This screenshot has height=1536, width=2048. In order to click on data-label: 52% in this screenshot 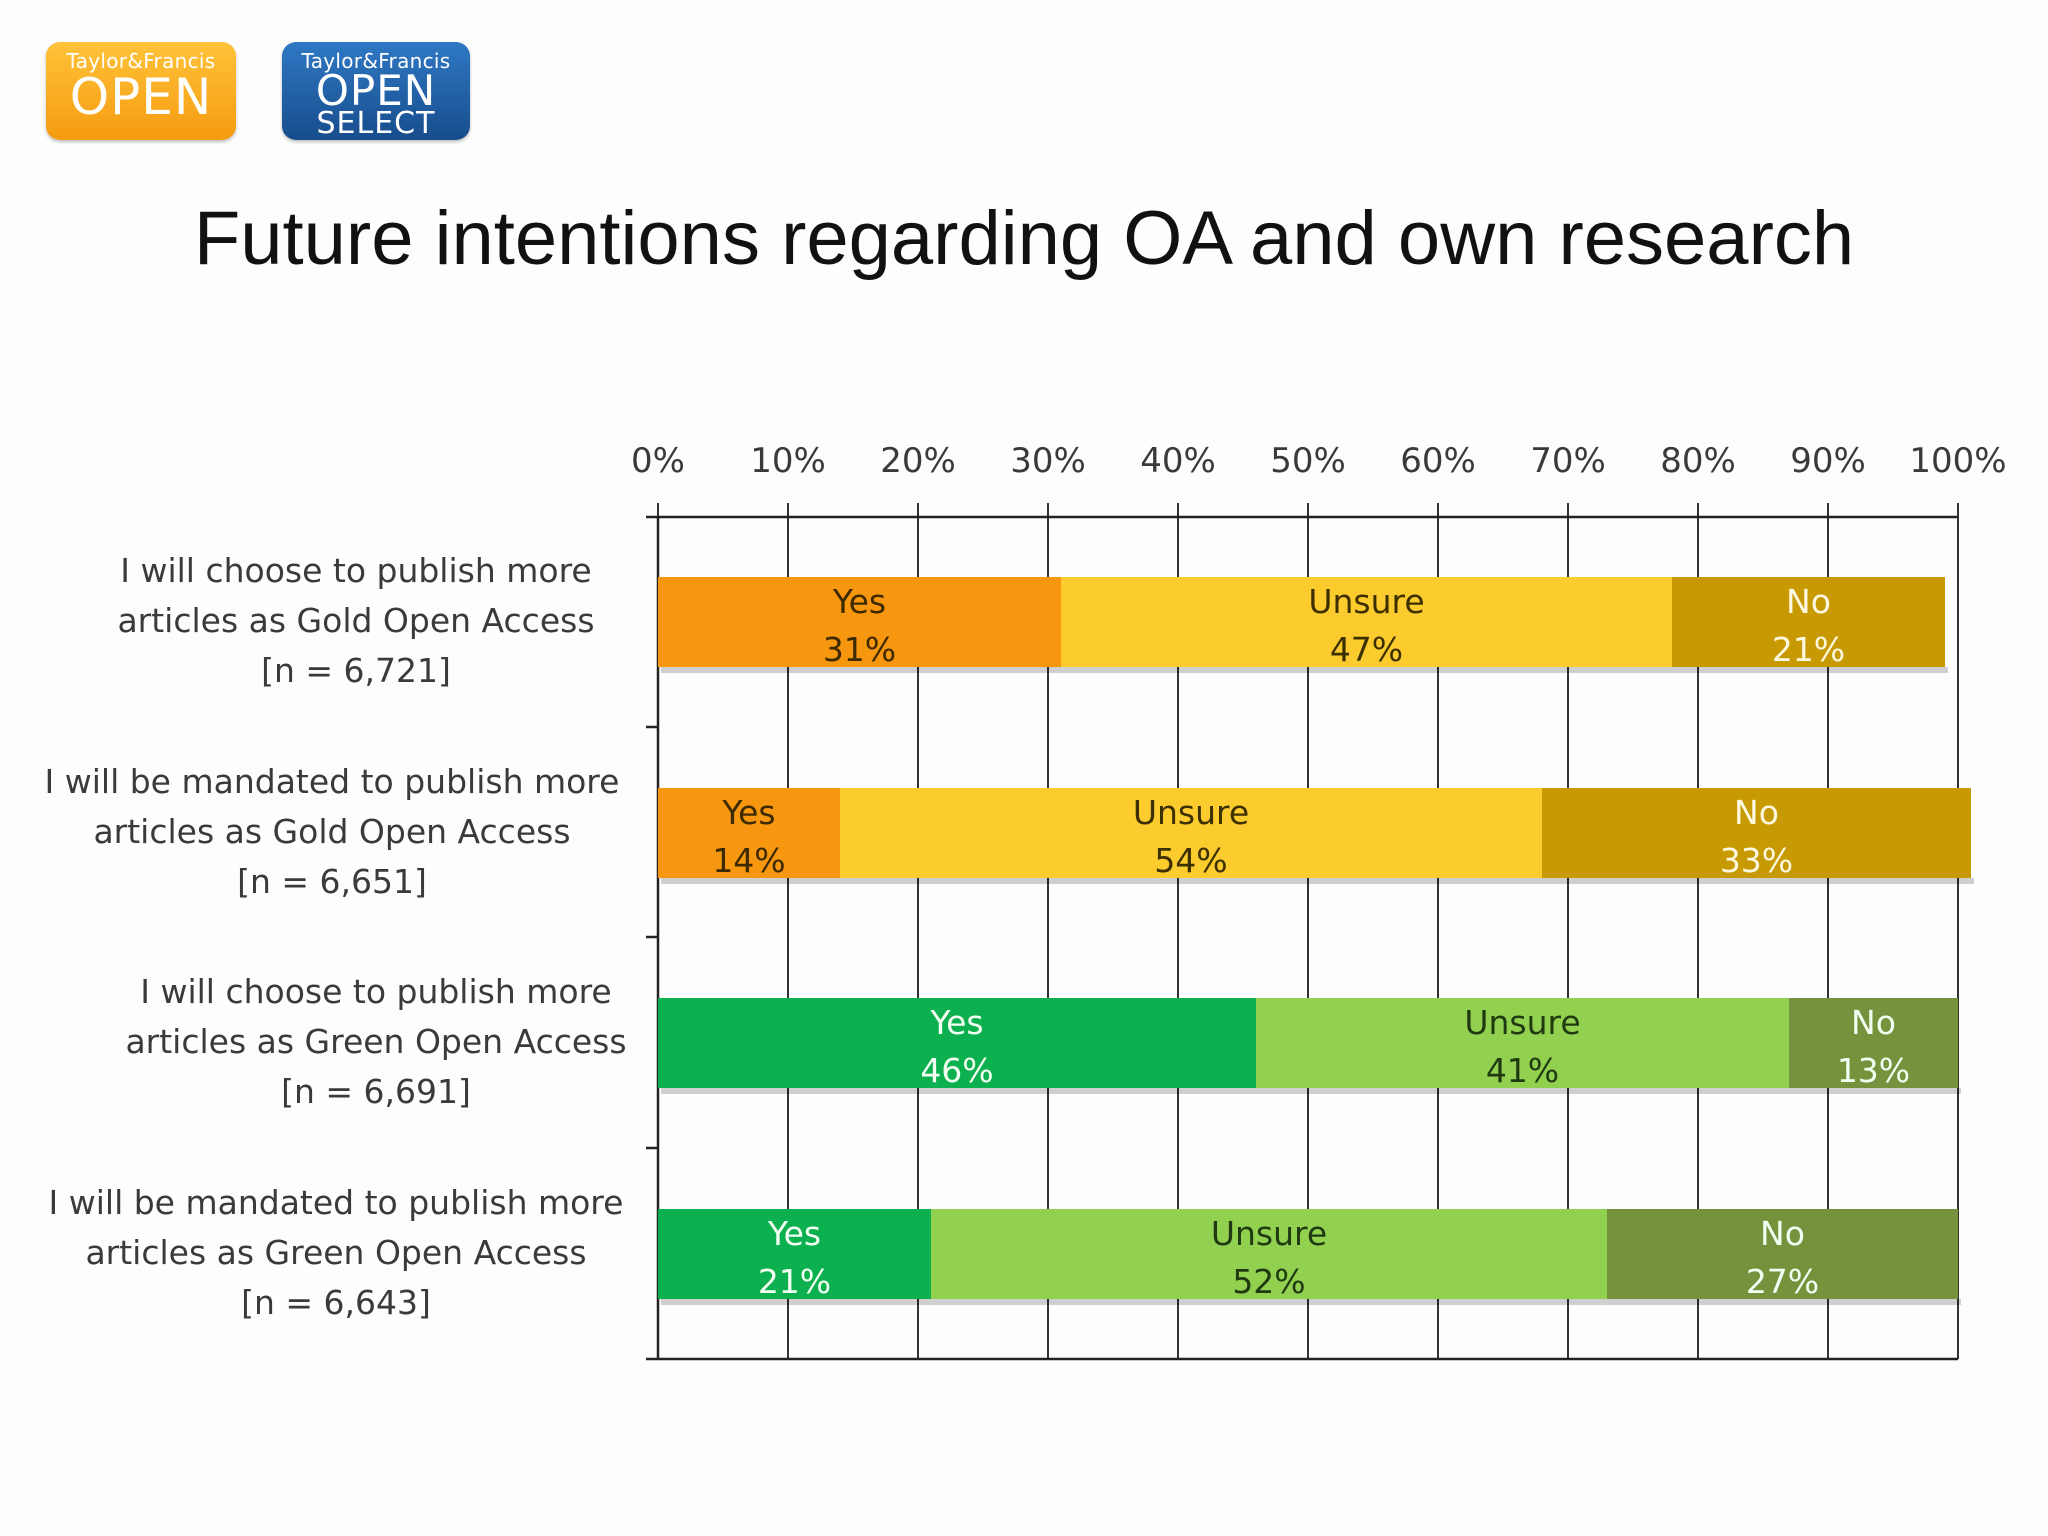, I will do `click(1268, 1281)`.